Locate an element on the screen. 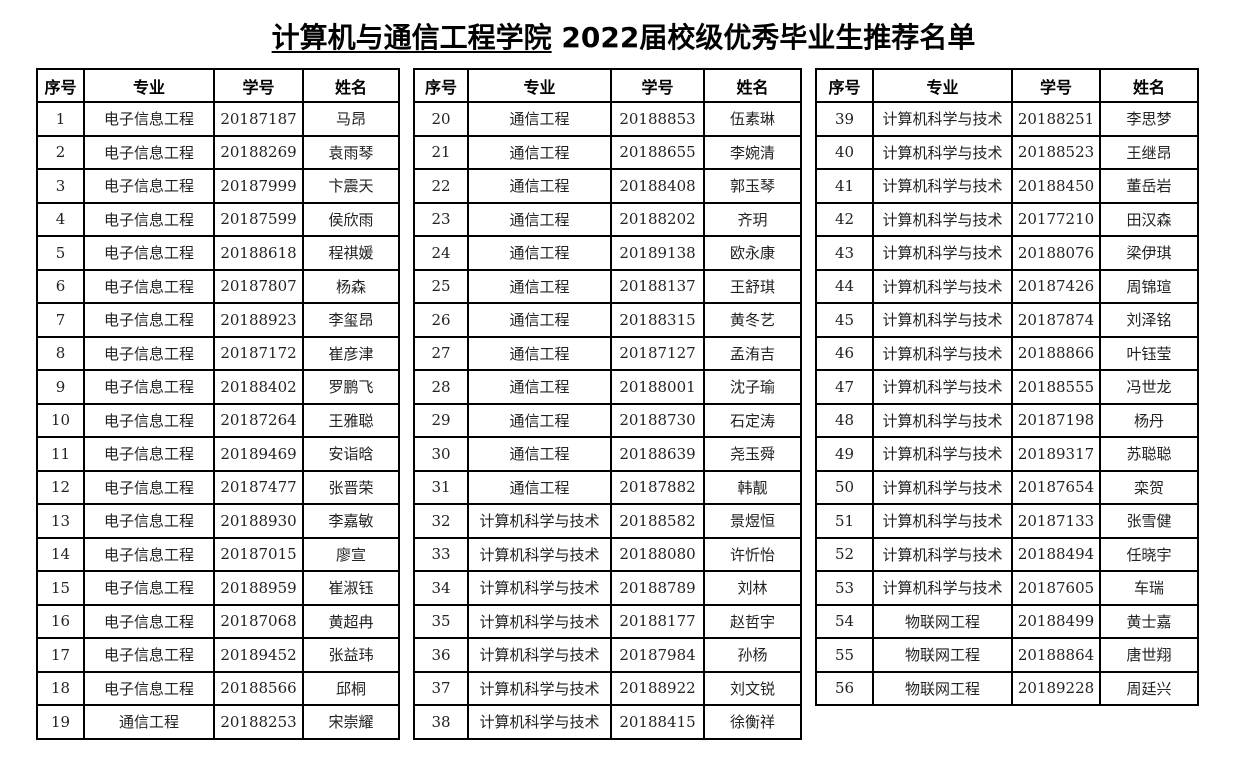 The height and width of the screenshot is (774, 1247). name-cell: 王舒琪 is located at coordinates (752, 286).